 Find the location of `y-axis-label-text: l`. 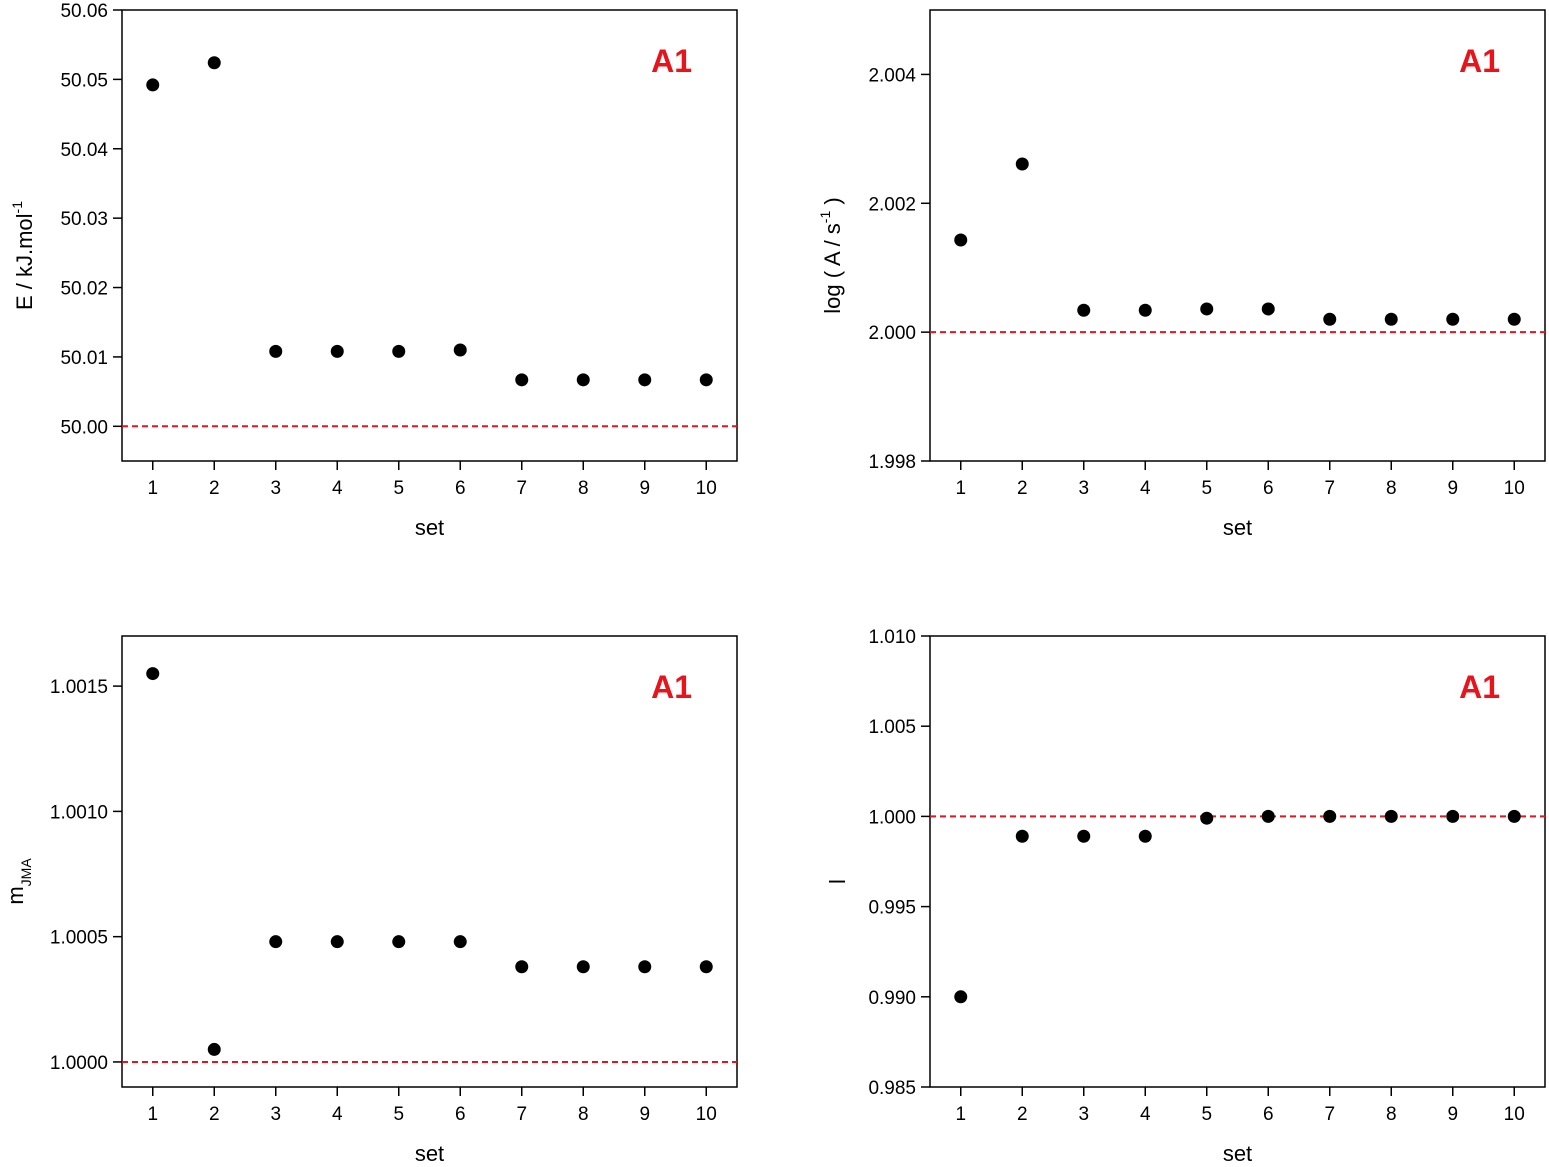

y-axis-label-text: l is located at coordinates (837, 881).